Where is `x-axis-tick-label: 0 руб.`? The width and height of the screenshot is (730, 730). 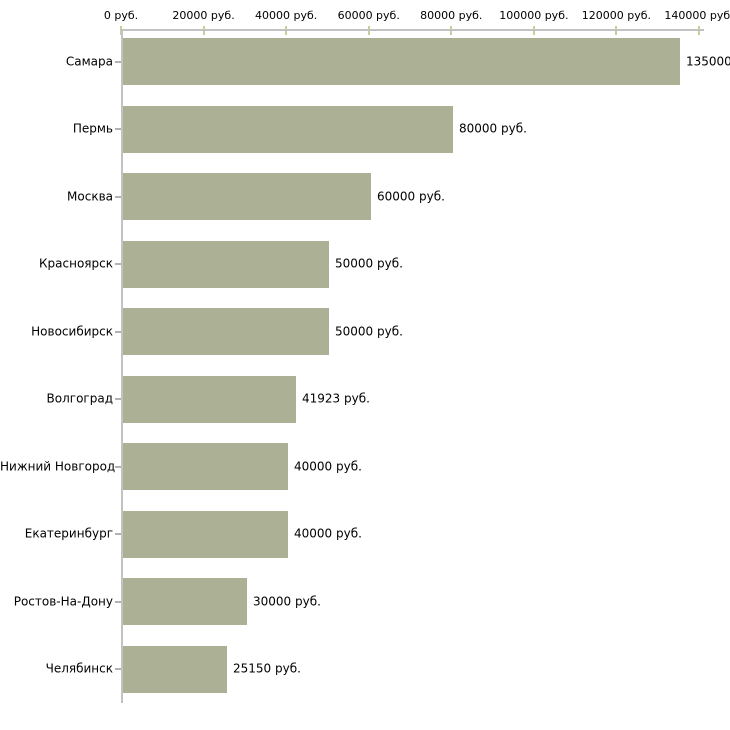 x-axis-tick-label: 0 руб. is located at coordinates (121, 15).